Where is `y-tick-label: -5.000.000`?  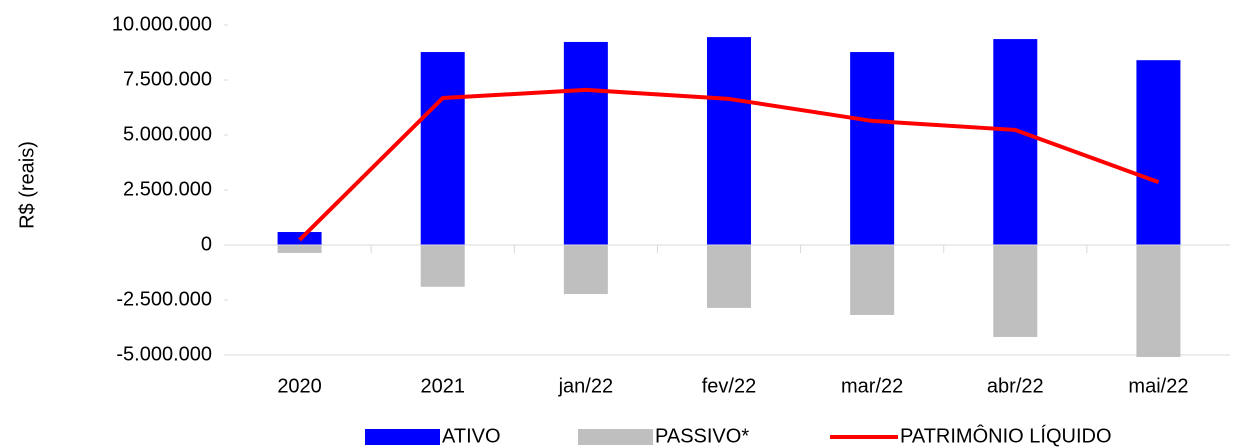 y-tick-label: -5.000.000 is located at coordinates (164, 354).